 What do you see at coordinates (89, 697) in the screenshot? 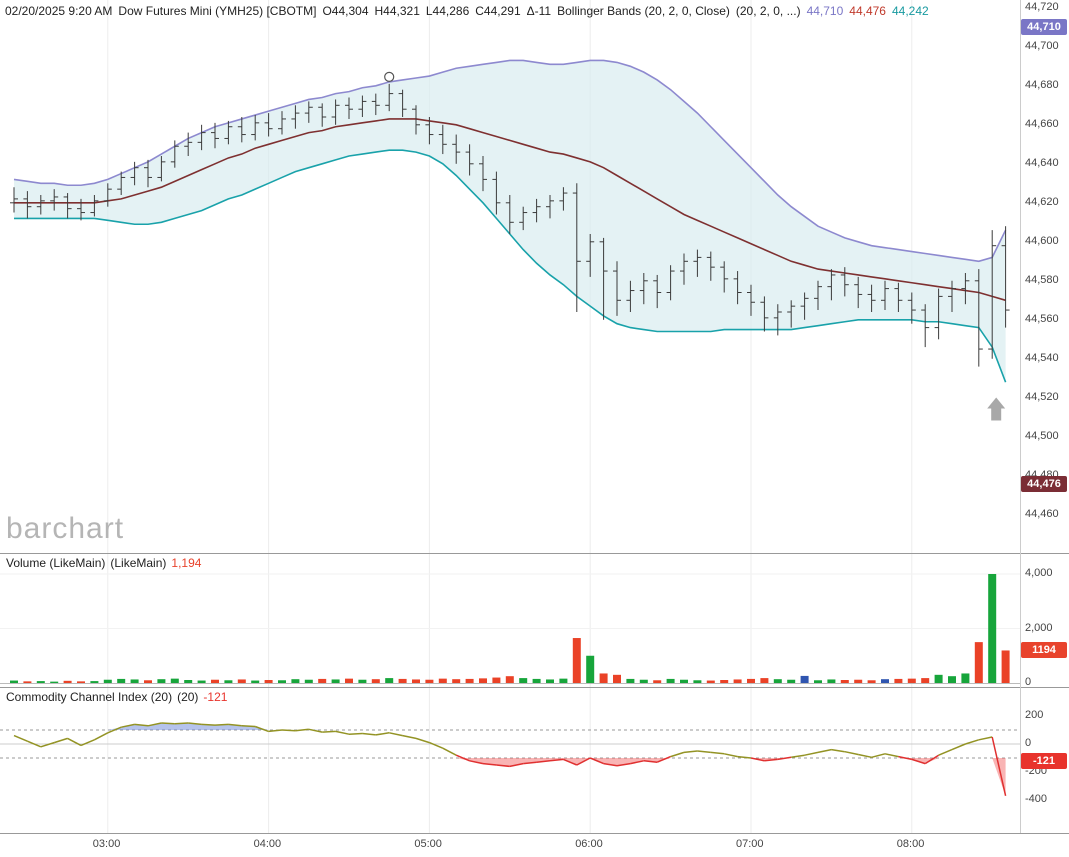
I see `label-segment: Commodity Channel Index (20)` at bounding box center [89, 697].